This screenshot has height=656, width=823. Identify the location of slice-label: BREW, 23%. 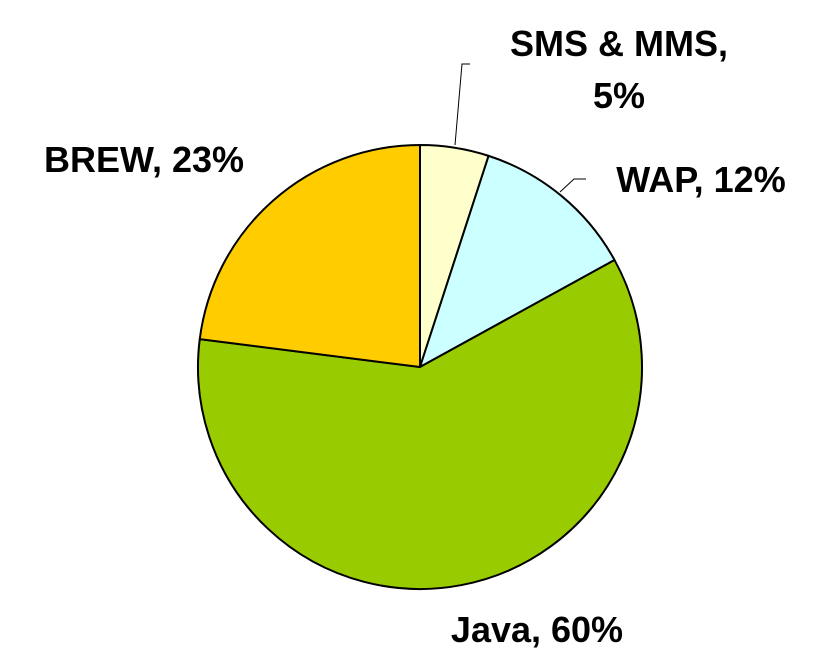
(144, 159).